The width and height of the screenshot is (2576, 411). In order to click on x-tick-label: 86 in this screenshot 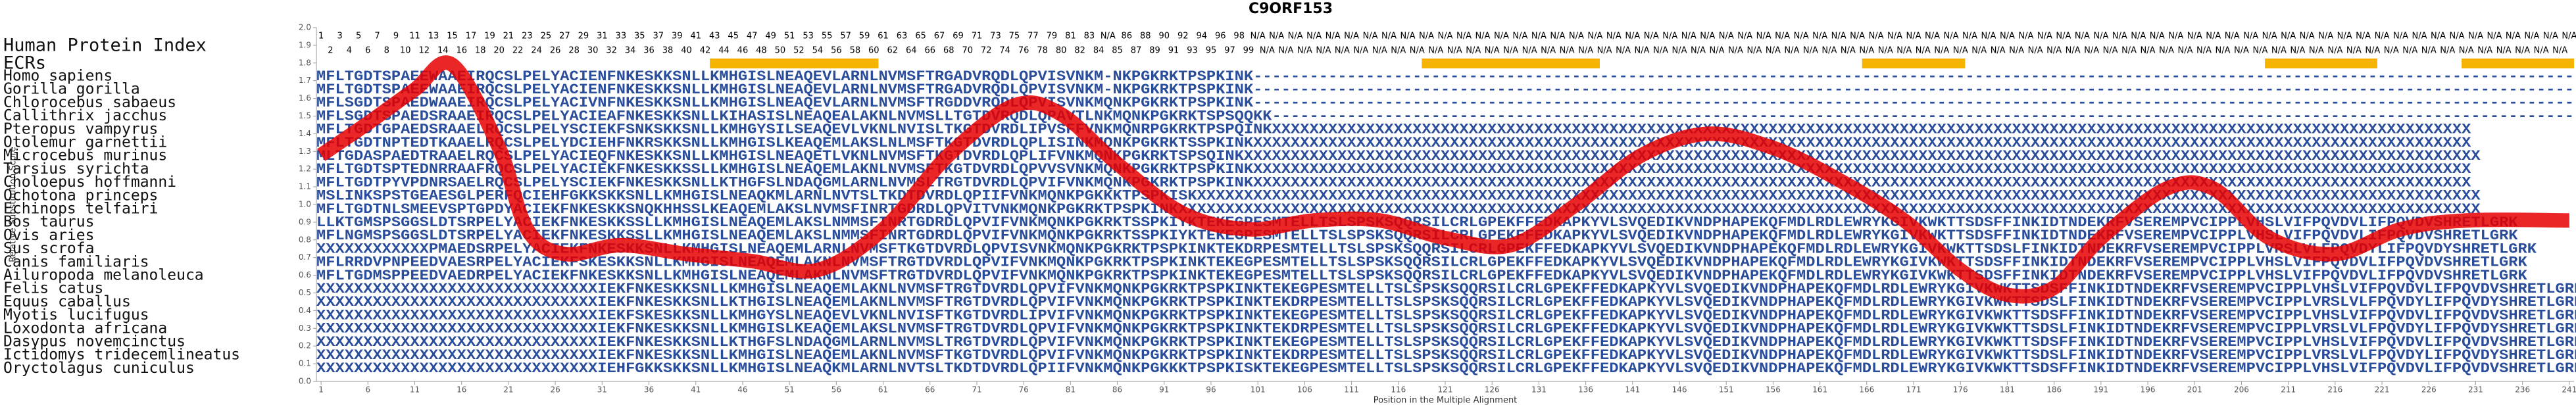, I will do `click(1117, 390)`.